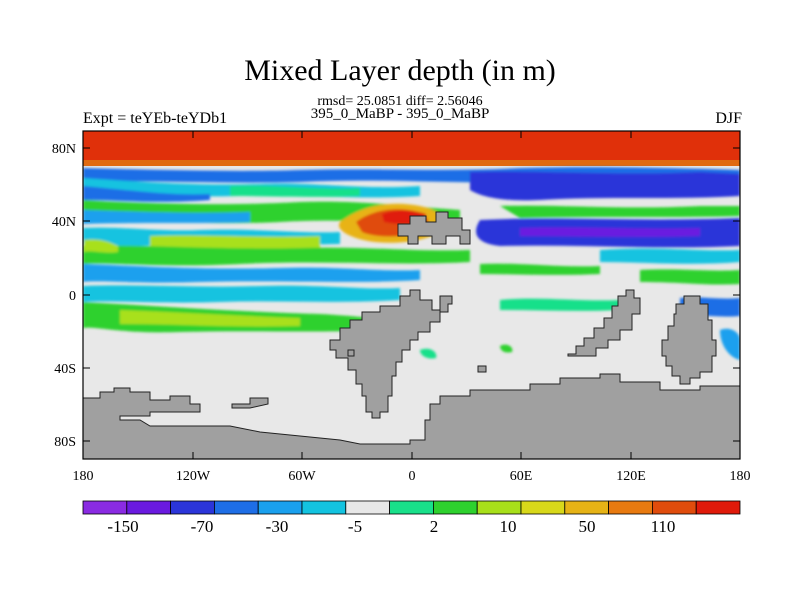 This screenshot has width=800, height=600. Describe the element at coordinates (202, 526) in the screenshot. I see `colorbar-label: -70` at that location.